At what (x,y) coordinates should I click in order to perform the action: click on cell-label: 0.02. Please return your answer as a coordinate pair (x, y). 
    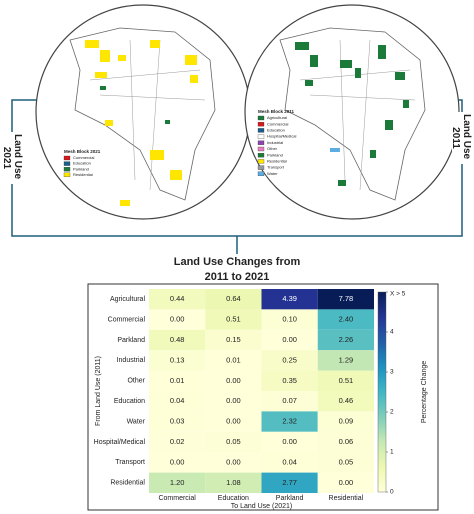
    Looking at the image, I should click on (177, 441).